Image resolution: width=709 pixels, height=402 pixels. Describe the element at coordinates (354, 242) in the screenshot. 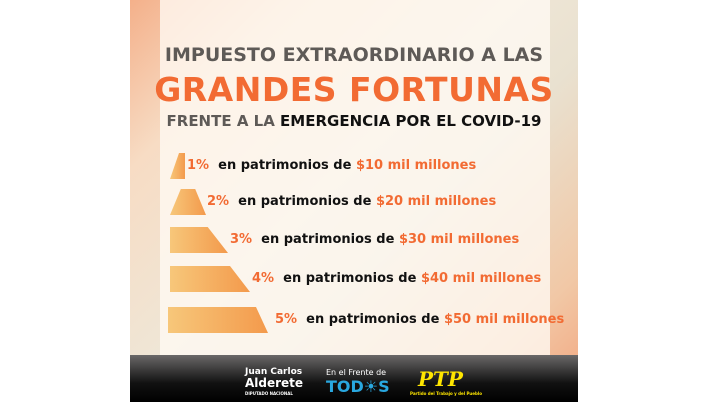

I see `tax-row-3: 3% en patrimonios de $30 mil millones` at that location.